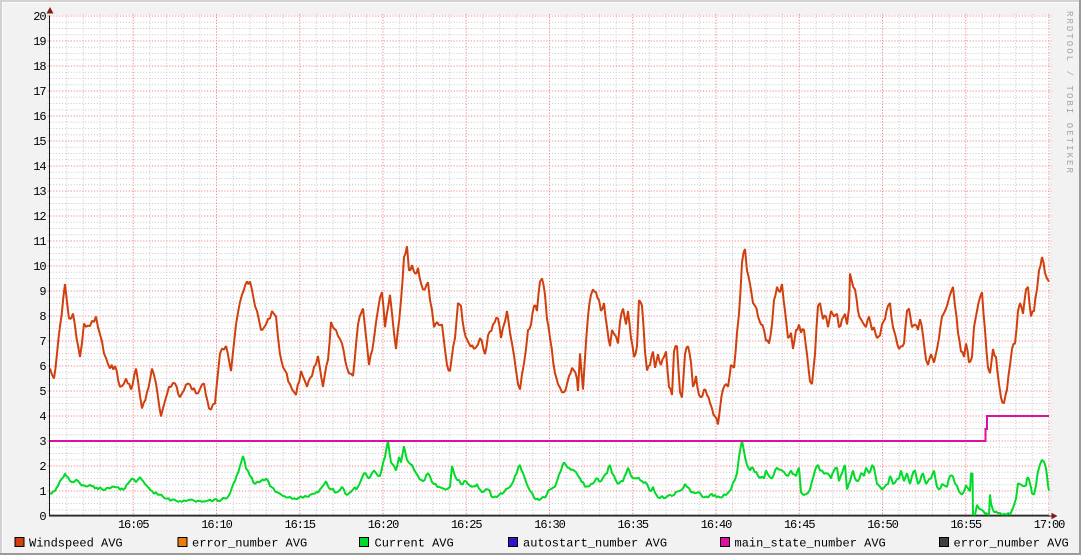 The height and width of the screenshot is (560, 1081). I want to click on svg-text: 12, so click(39, 217).